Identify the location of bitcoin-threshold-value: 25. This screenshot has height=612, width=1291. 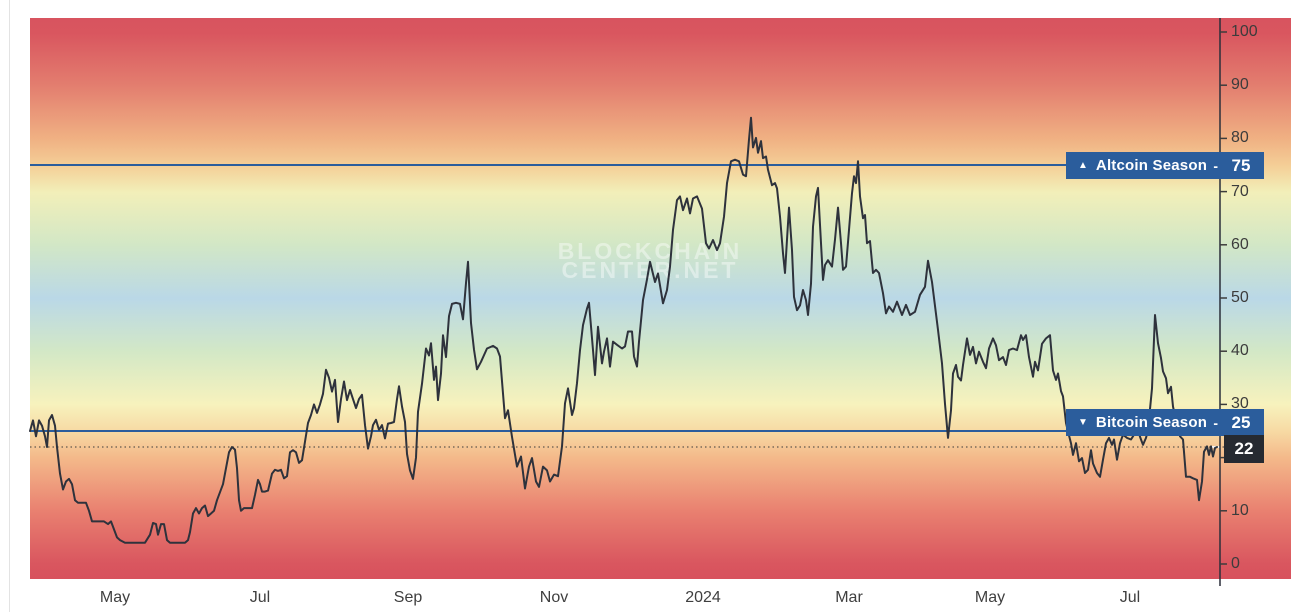
(1241, 422).